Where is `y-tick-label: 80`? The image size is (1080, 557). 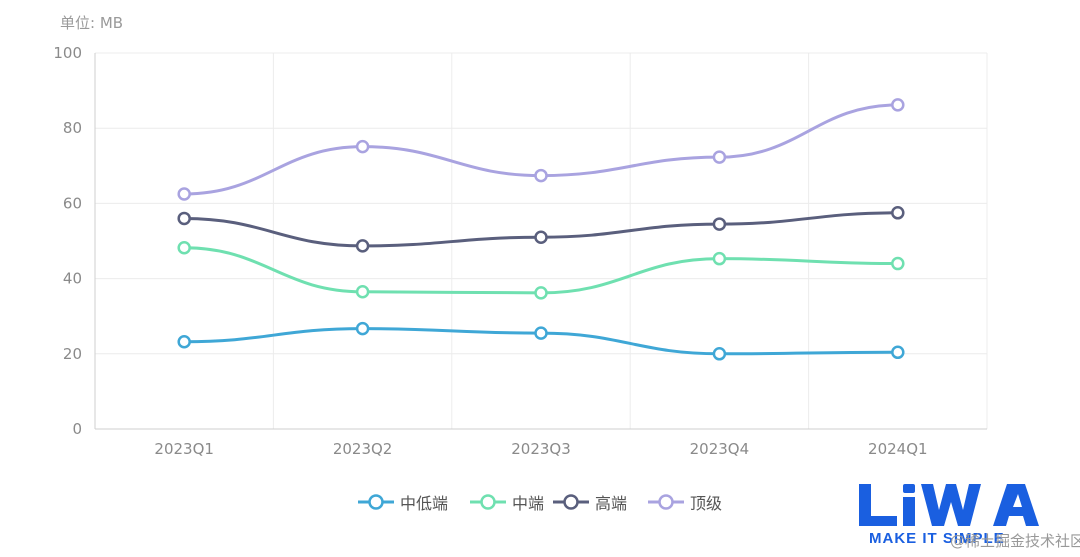
y-tick-label: 80 is located at coordinates (72, 128).